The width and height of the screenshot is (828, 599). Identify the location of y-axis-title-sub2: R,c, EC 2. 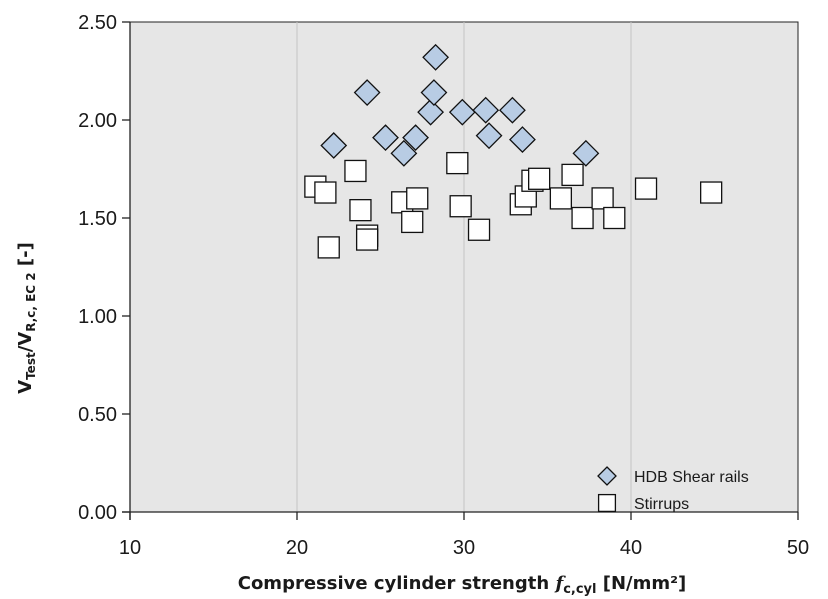
(31, 301).